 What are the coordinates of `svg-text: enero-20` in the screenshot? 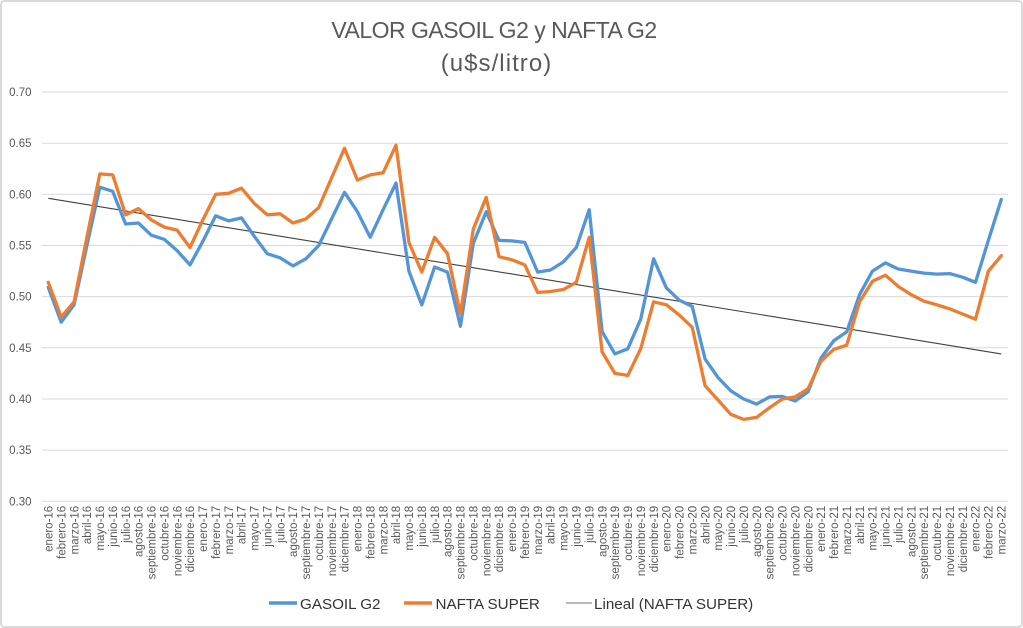 It's located at (668, 529).